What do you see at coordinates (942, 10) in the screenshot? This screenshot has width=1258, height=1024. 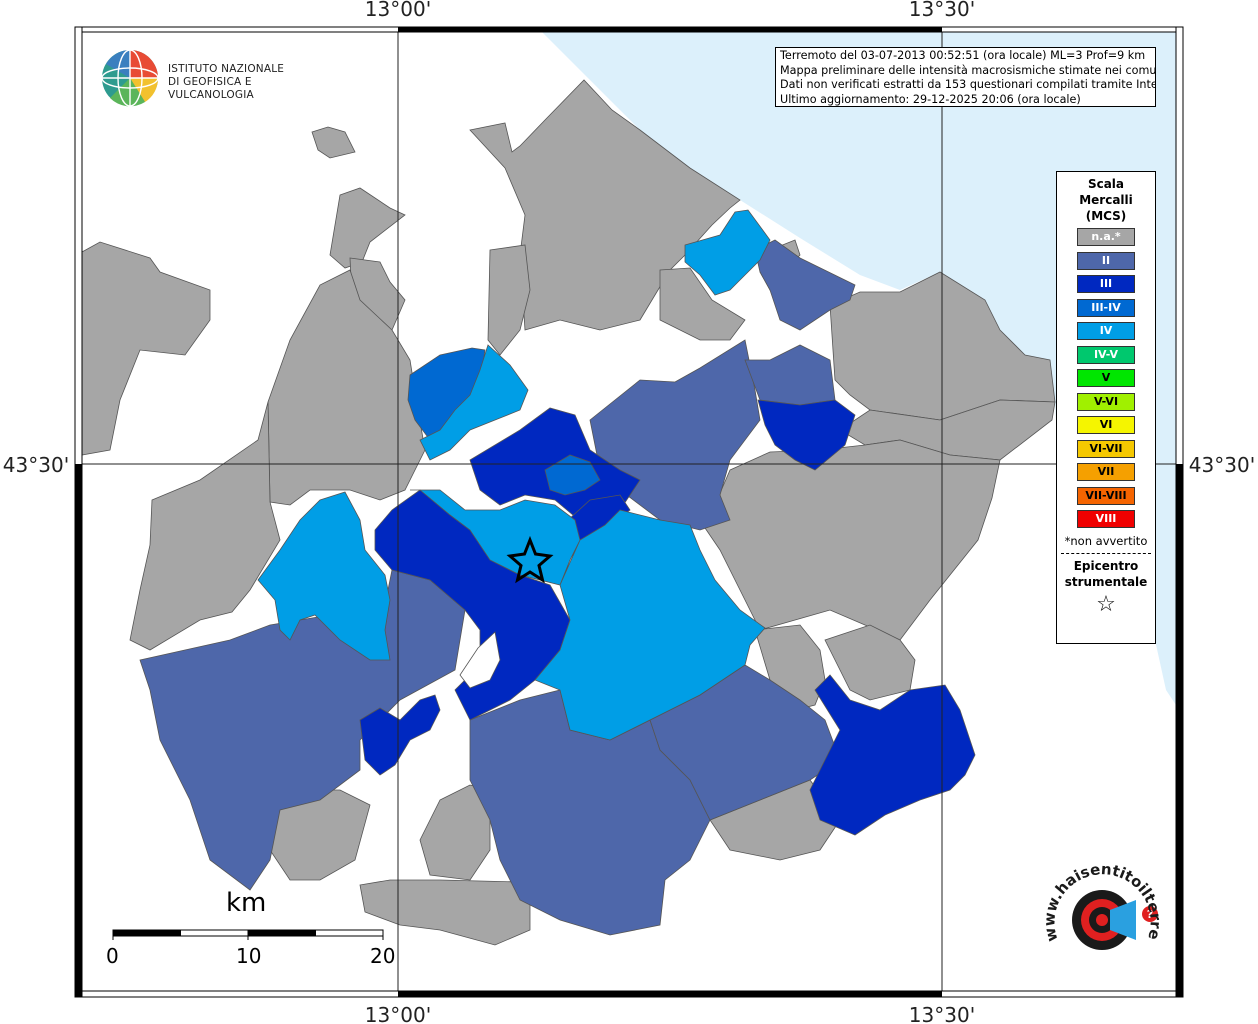 I see `lon-label-top-2: 13°30'` at bounding box center [942, 10].